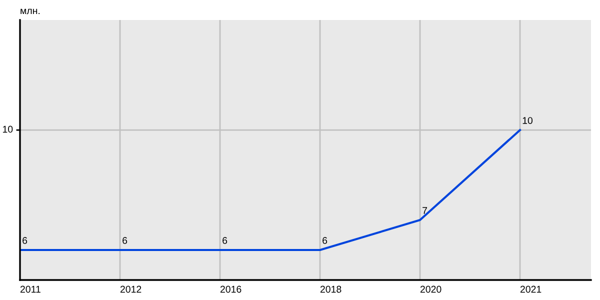 The height and width of the screenshot is (300, 600). What do you see at coordinates (431, 289) in the screenshot?
I see `x-tick-label: 2020` at bounding box center [431, 289].